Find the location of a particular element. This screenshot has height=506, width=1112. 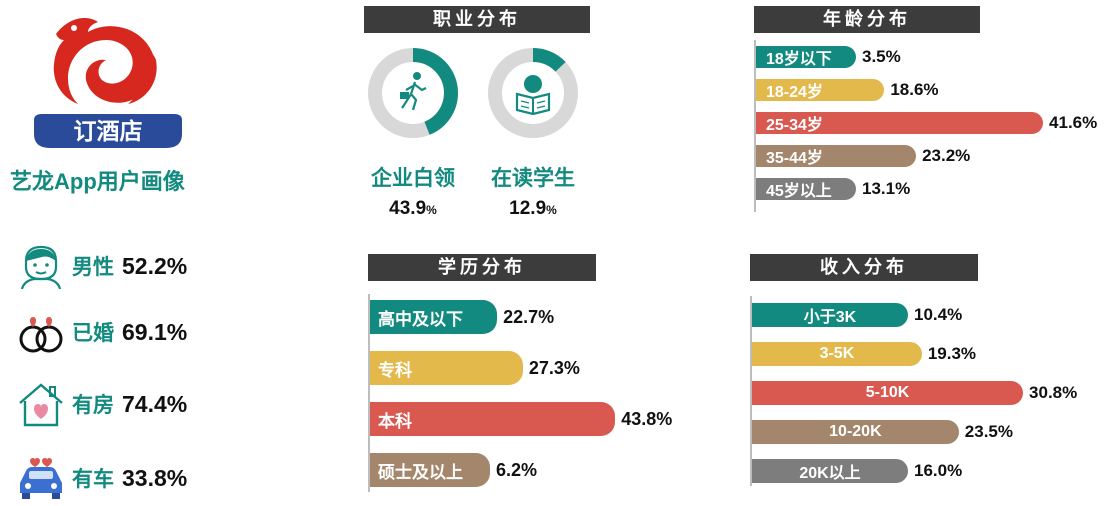

bar-row: 18-24岁 18.6% is located at coordinates (847, 90).